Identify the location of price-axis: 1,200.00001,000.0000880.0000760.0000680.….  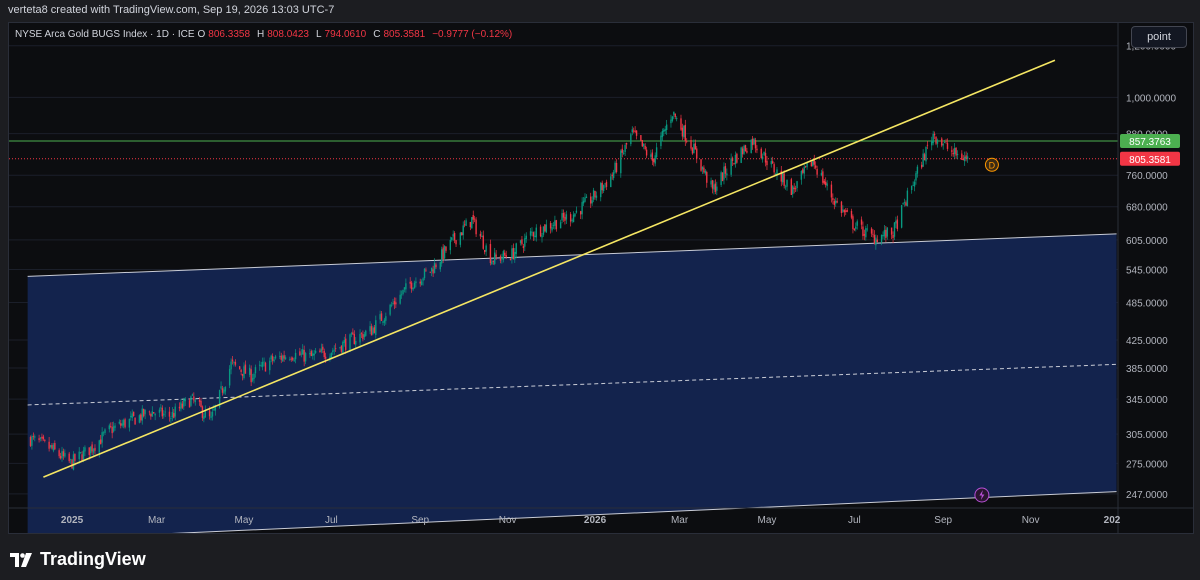
(1151, 271).